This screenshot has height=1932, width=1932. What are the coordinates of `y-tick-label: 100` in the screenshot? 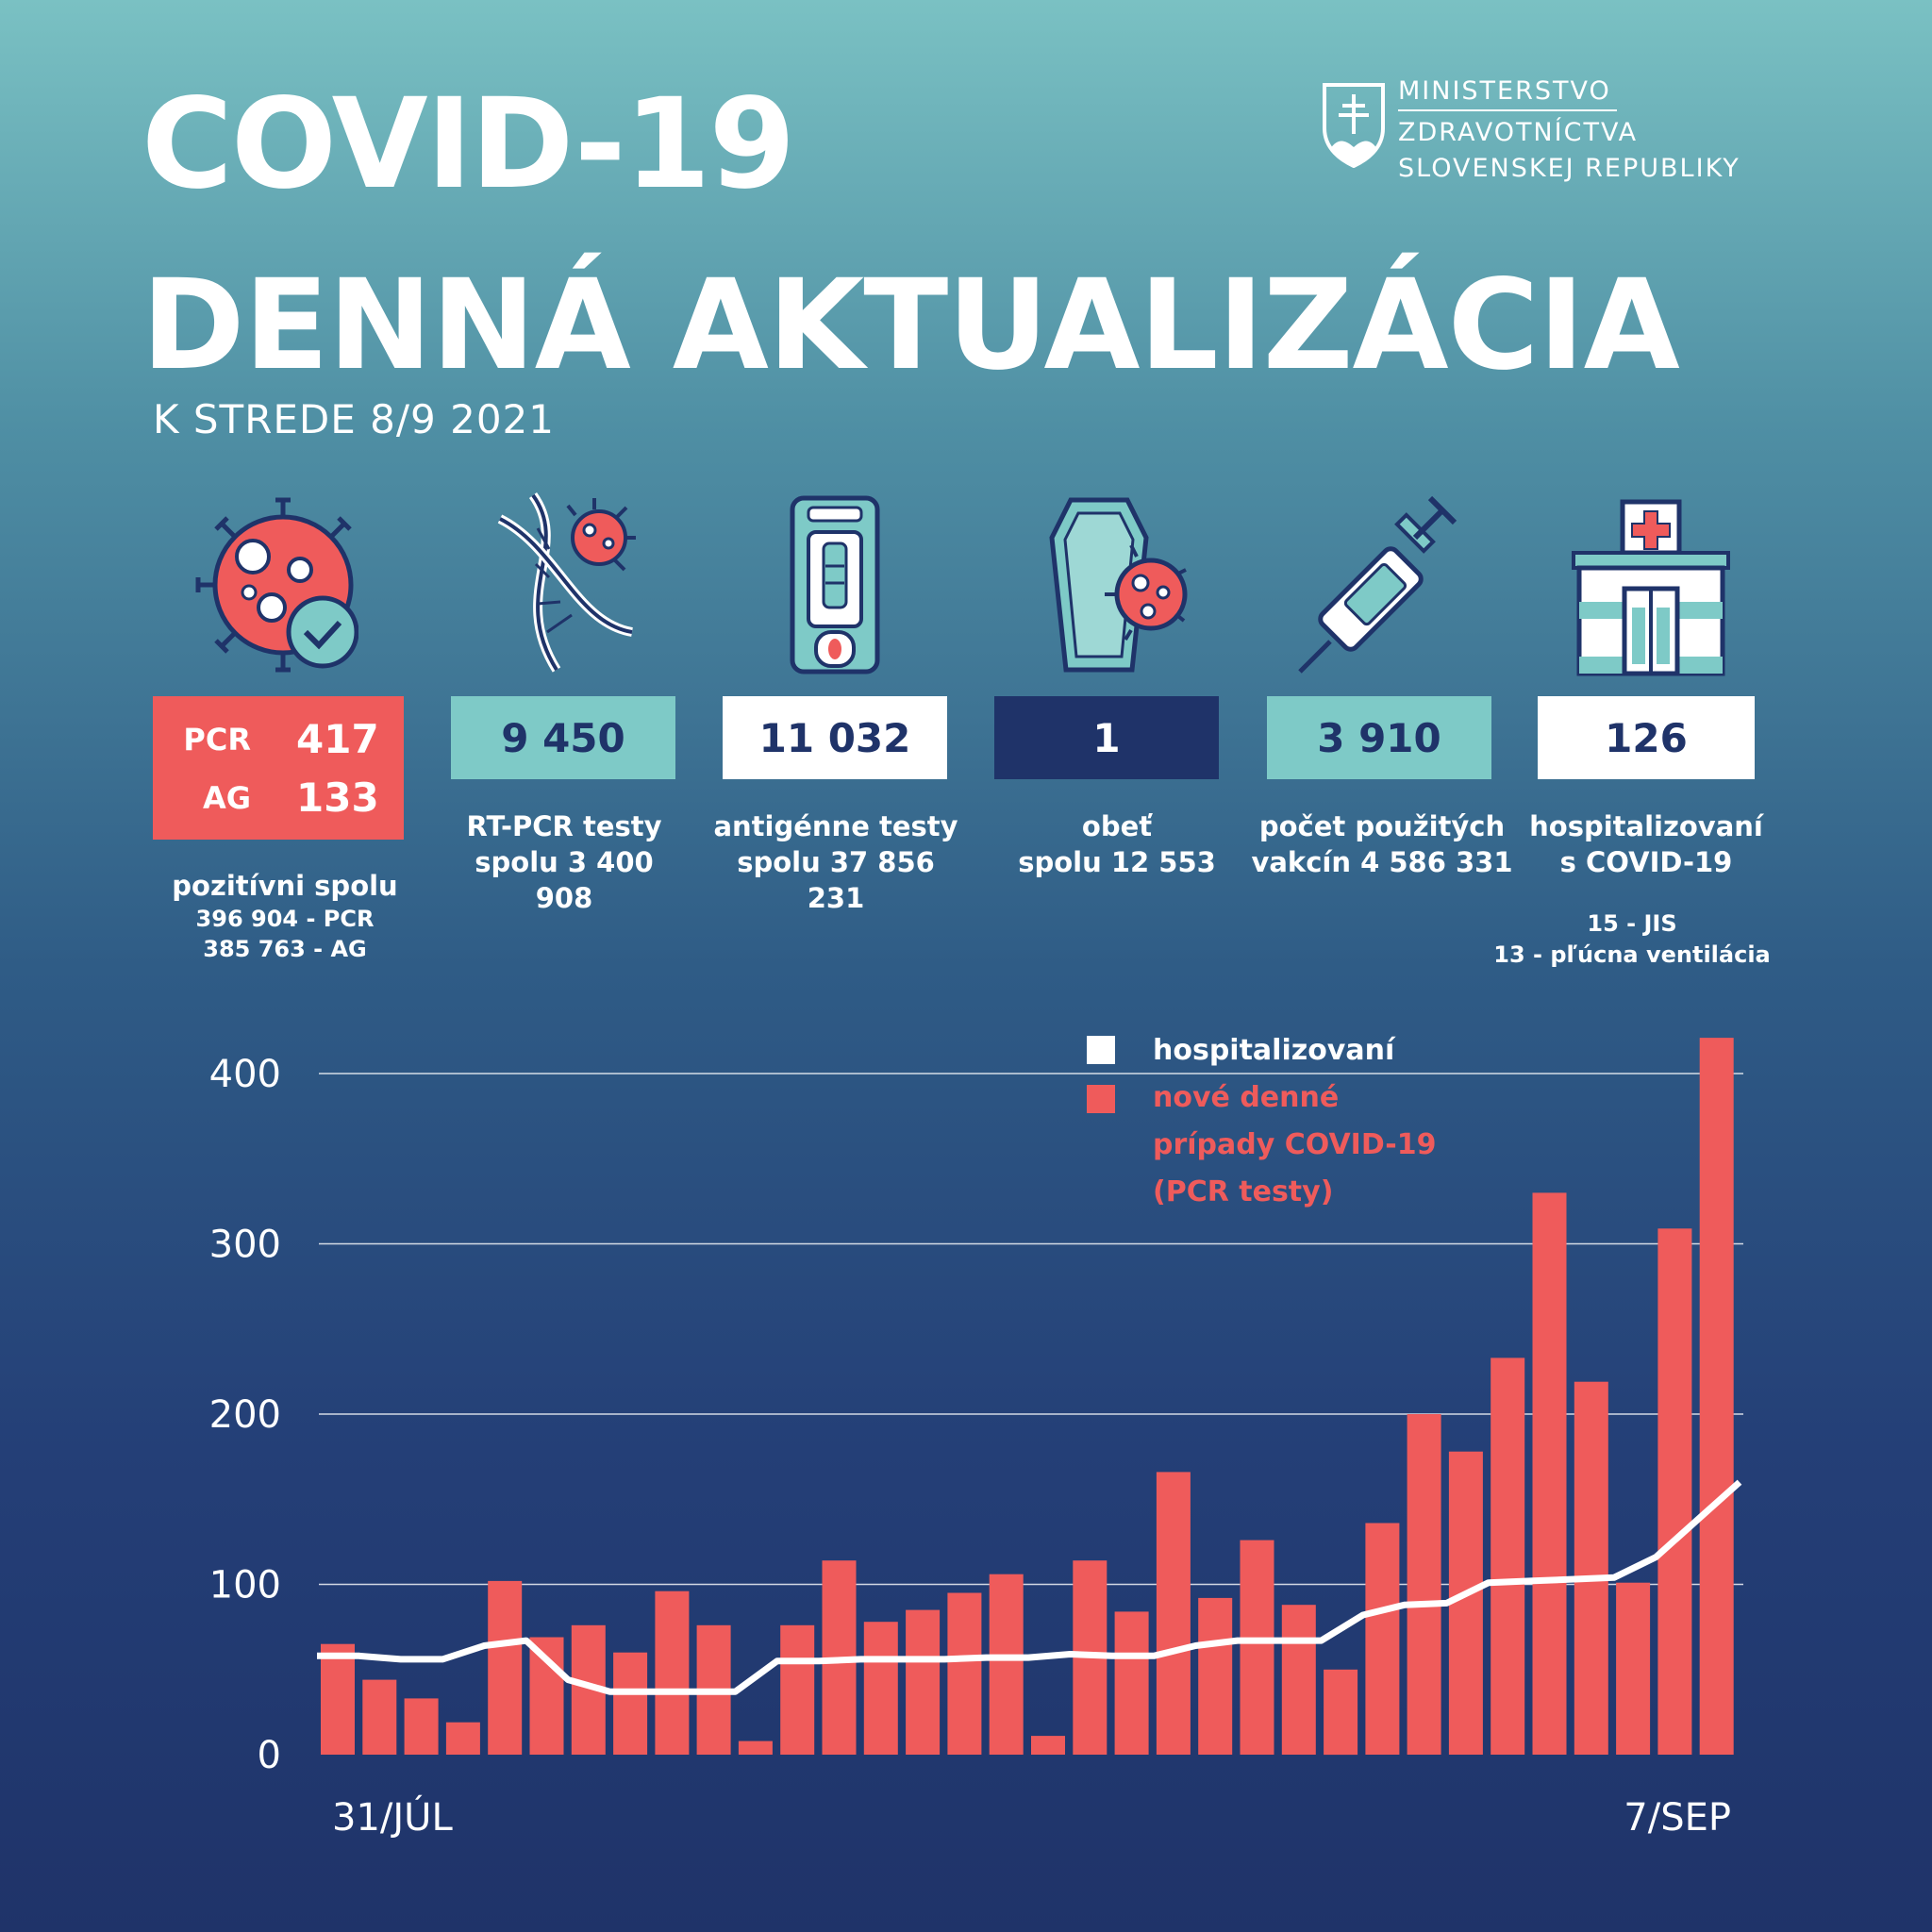 It's located at (245, 1586).